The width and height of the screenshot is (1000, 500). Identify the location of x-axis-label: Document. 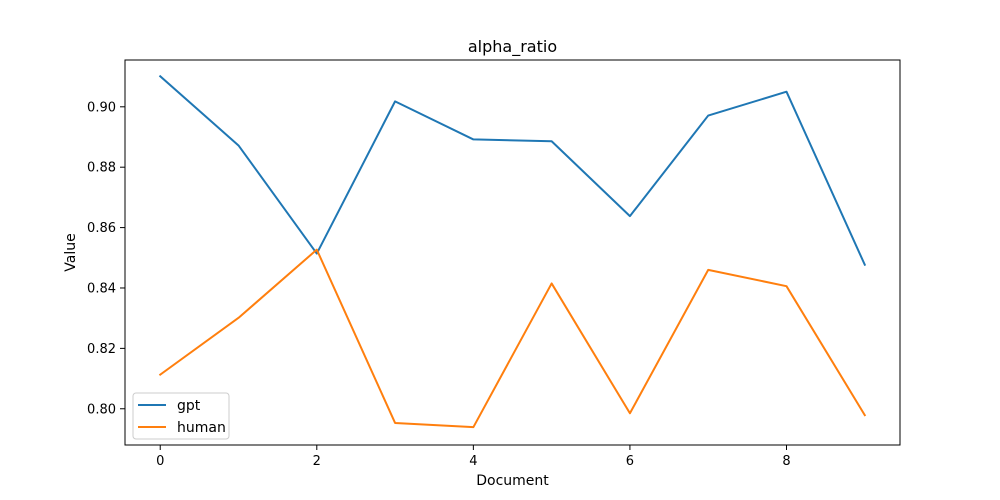
(512, 481).